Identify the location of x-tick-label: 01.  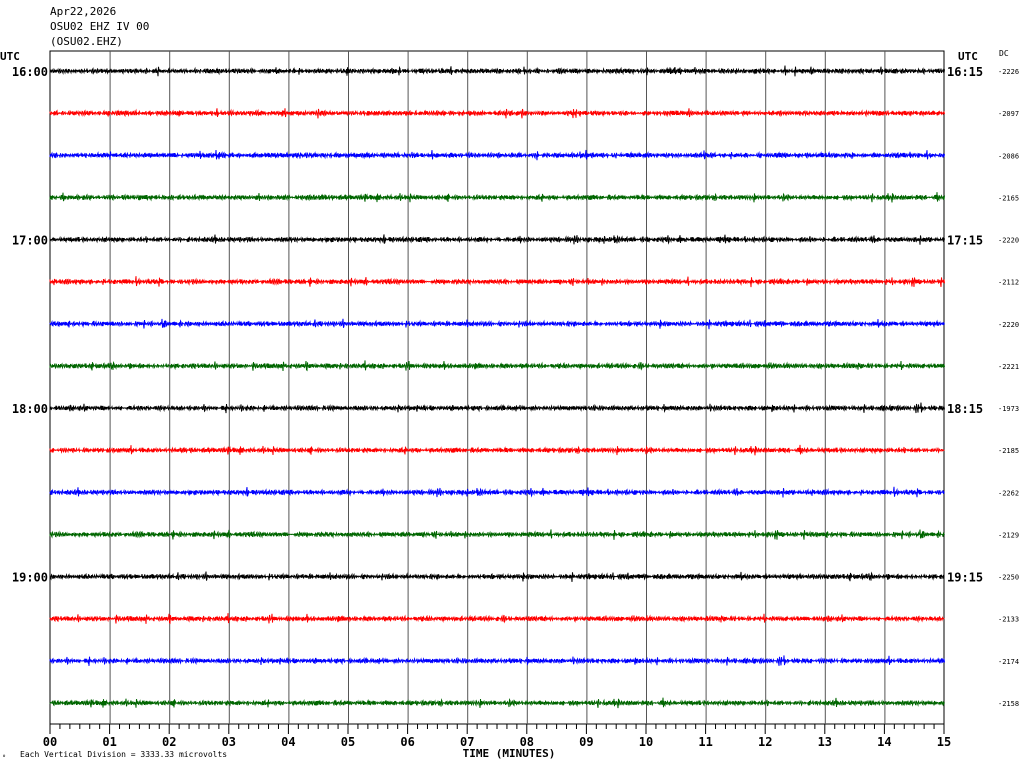
(109, 742).